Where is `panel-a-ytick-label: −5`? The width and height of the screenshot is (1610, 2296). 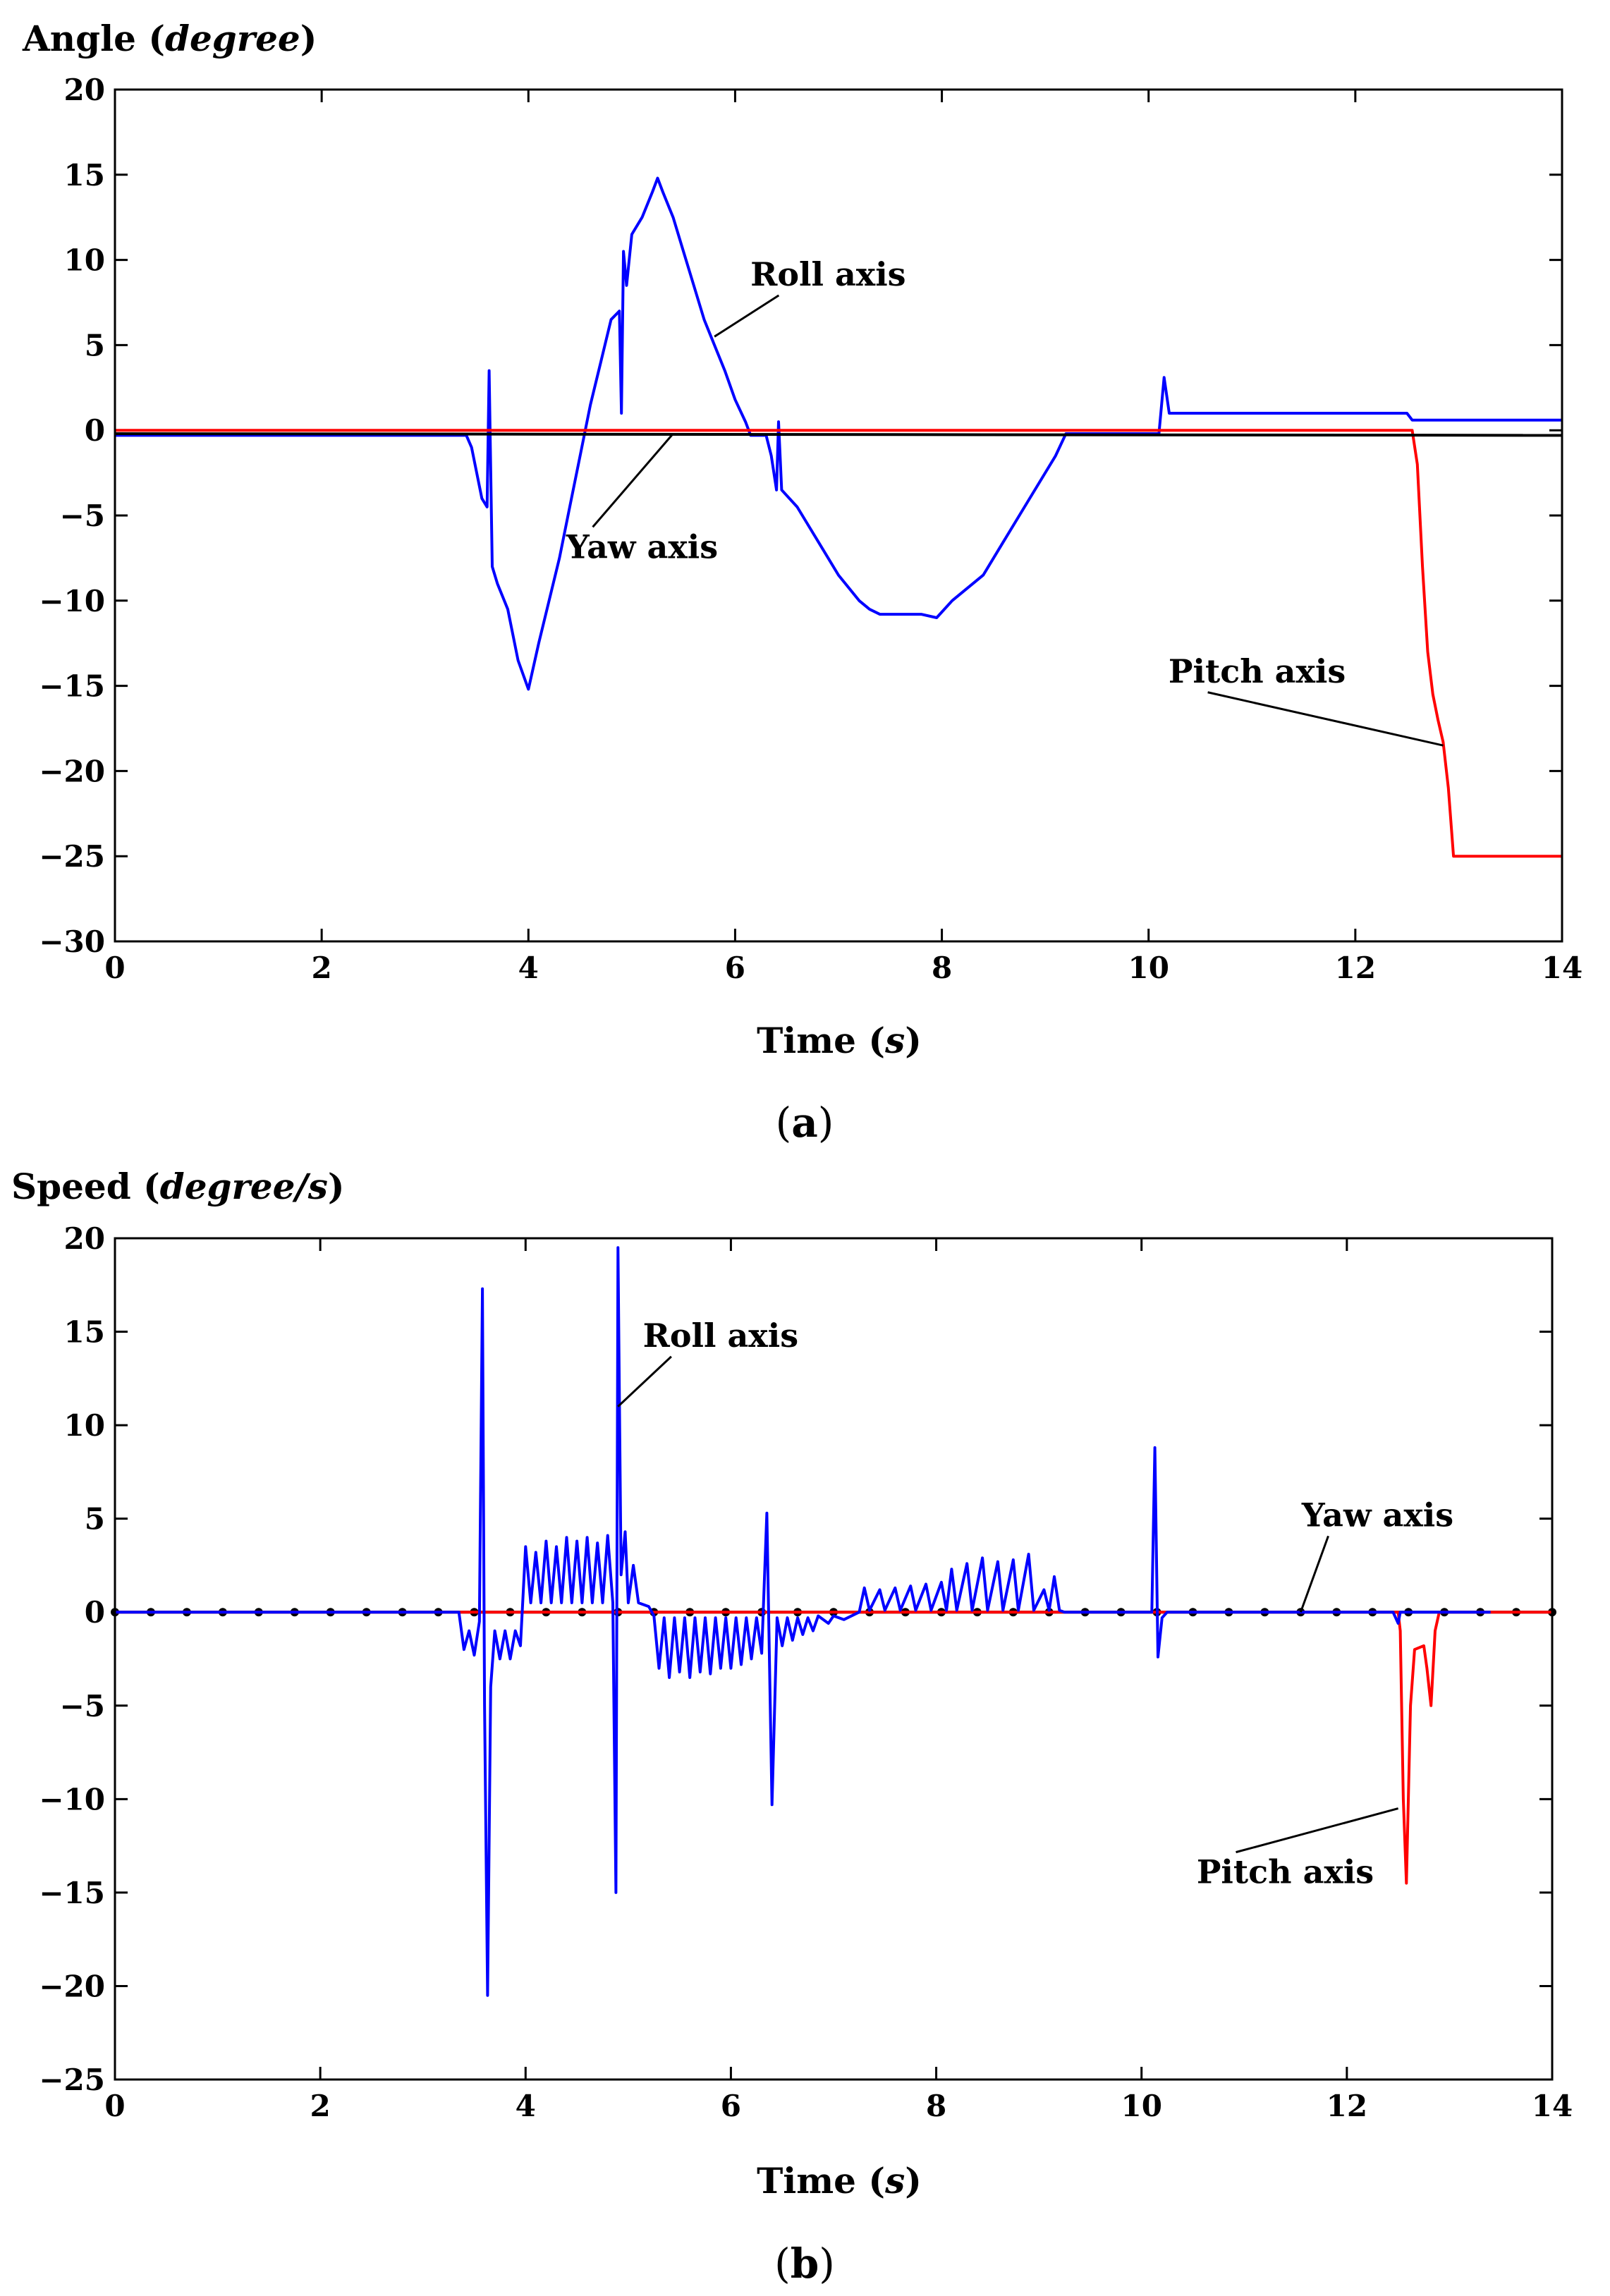 panel-a-ytick-label: −5 is located at coordinates (82, 516).